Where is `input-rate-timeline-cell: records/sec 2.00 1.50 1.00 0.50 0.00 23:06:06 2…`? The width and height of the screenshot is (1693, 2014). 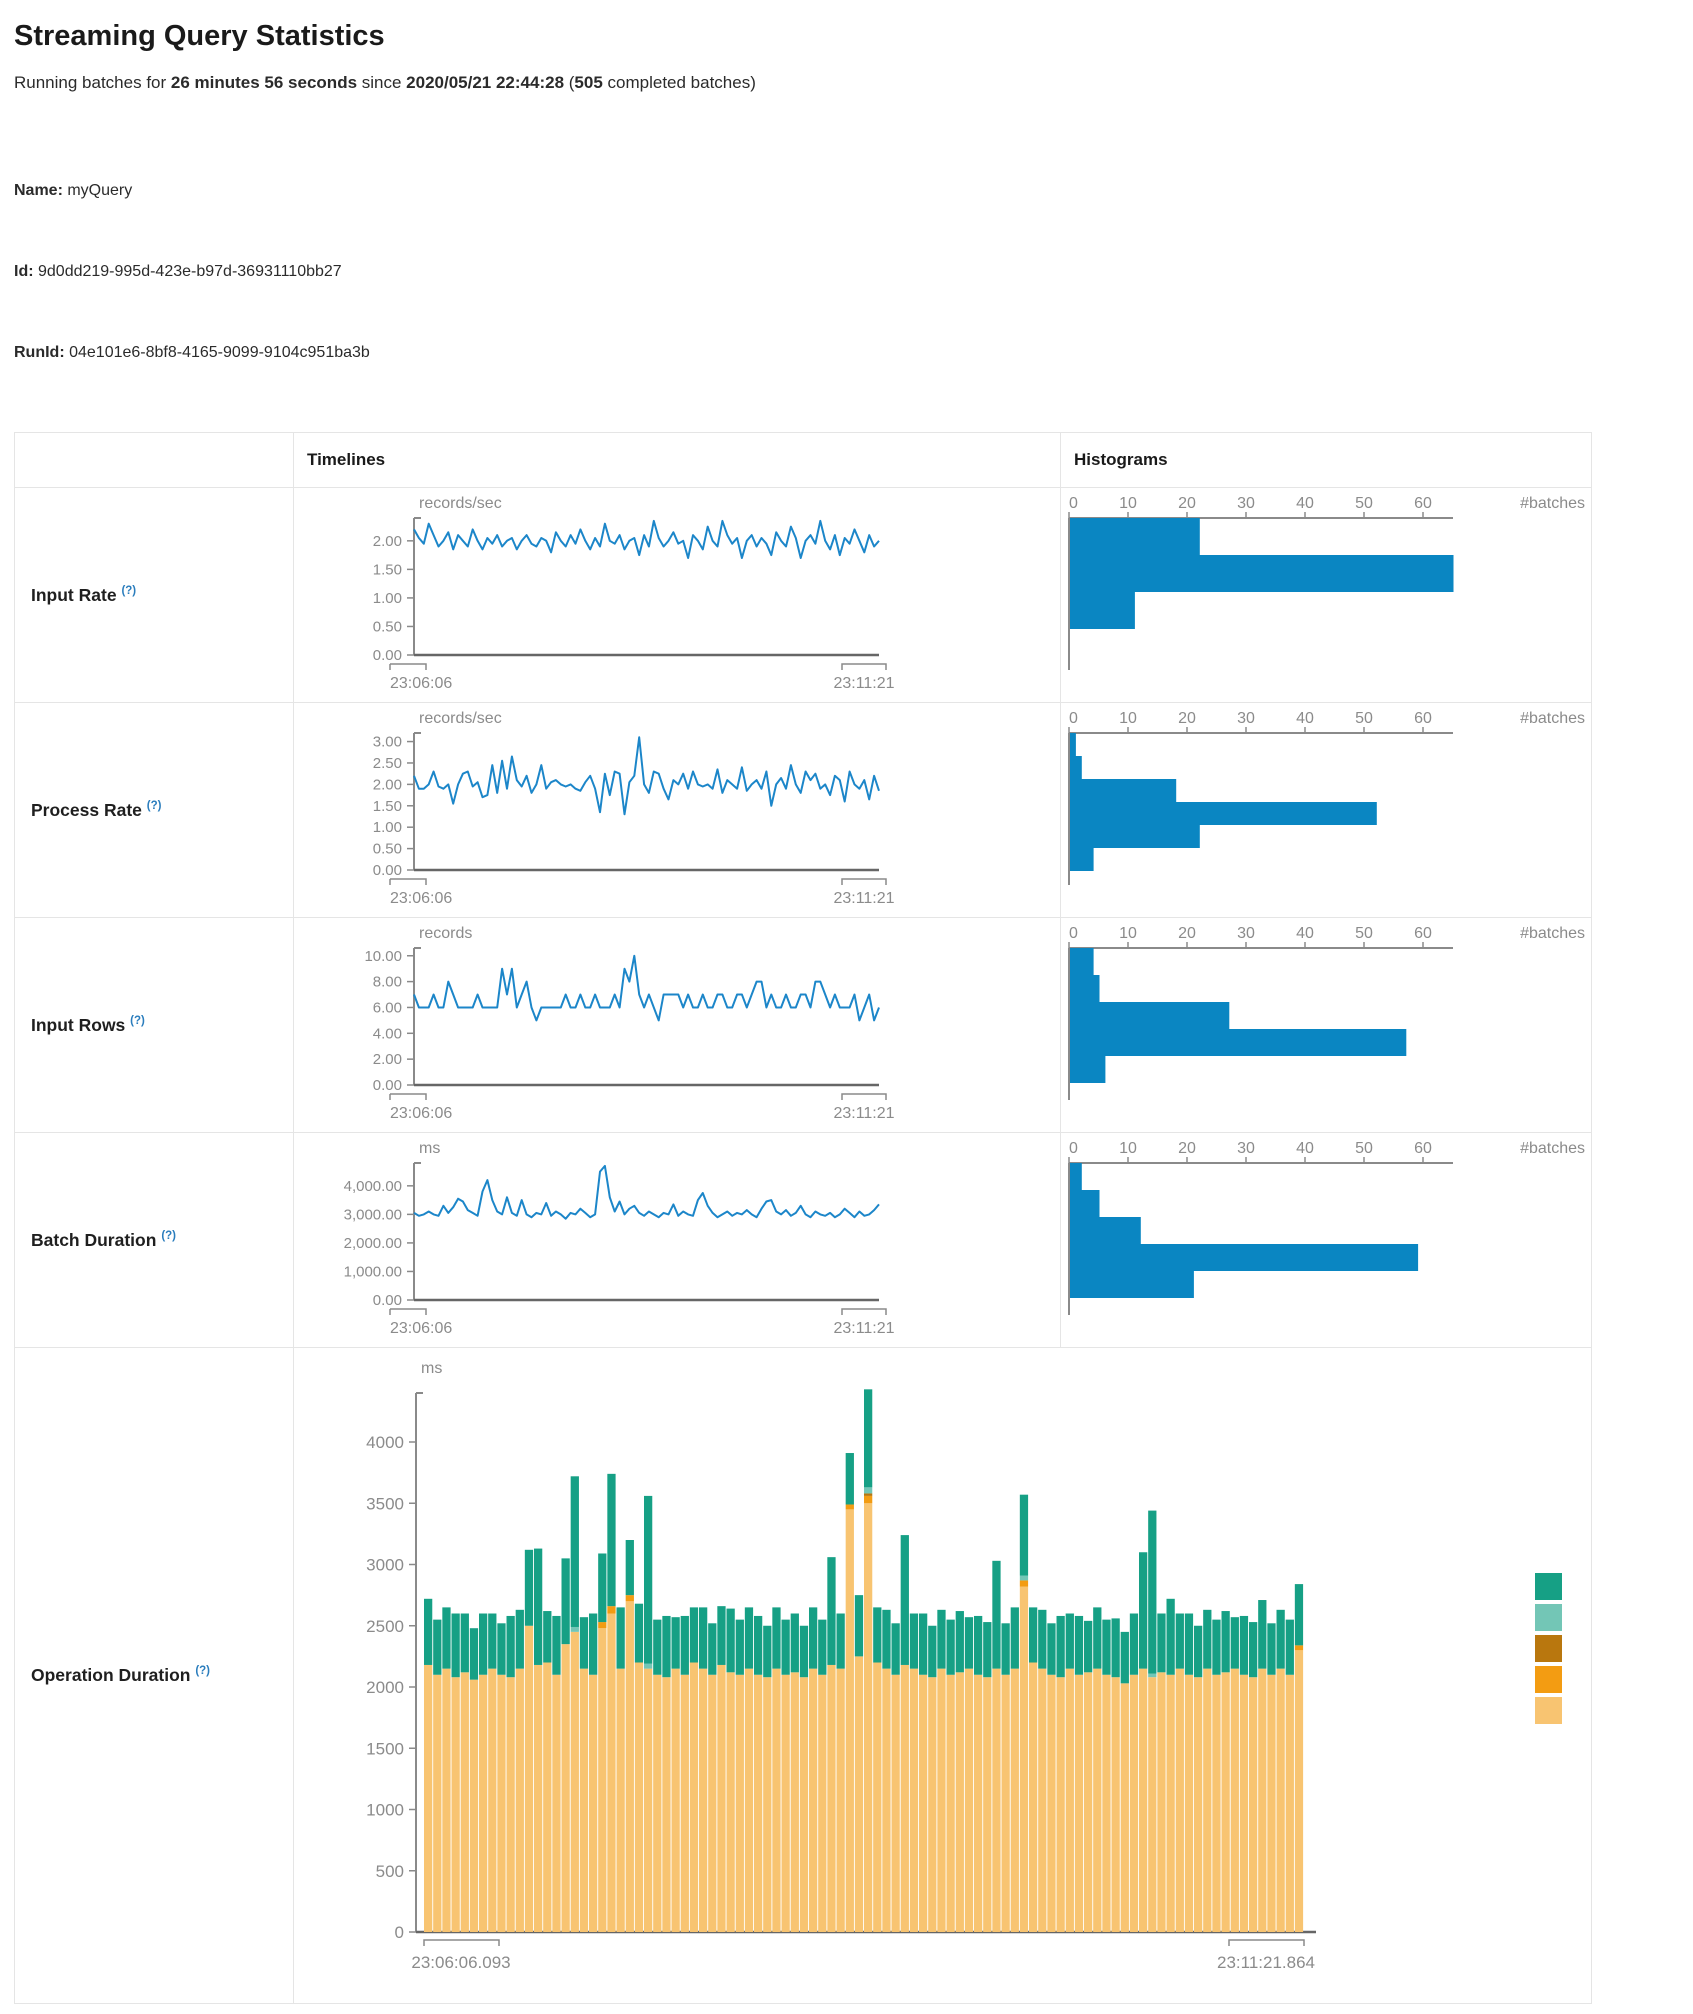 input-rate-timeline-cell: records/sec 2.00 1.50 1.00 0.50 0.00 23:06:06 2… is located at coordinates (677, 595).